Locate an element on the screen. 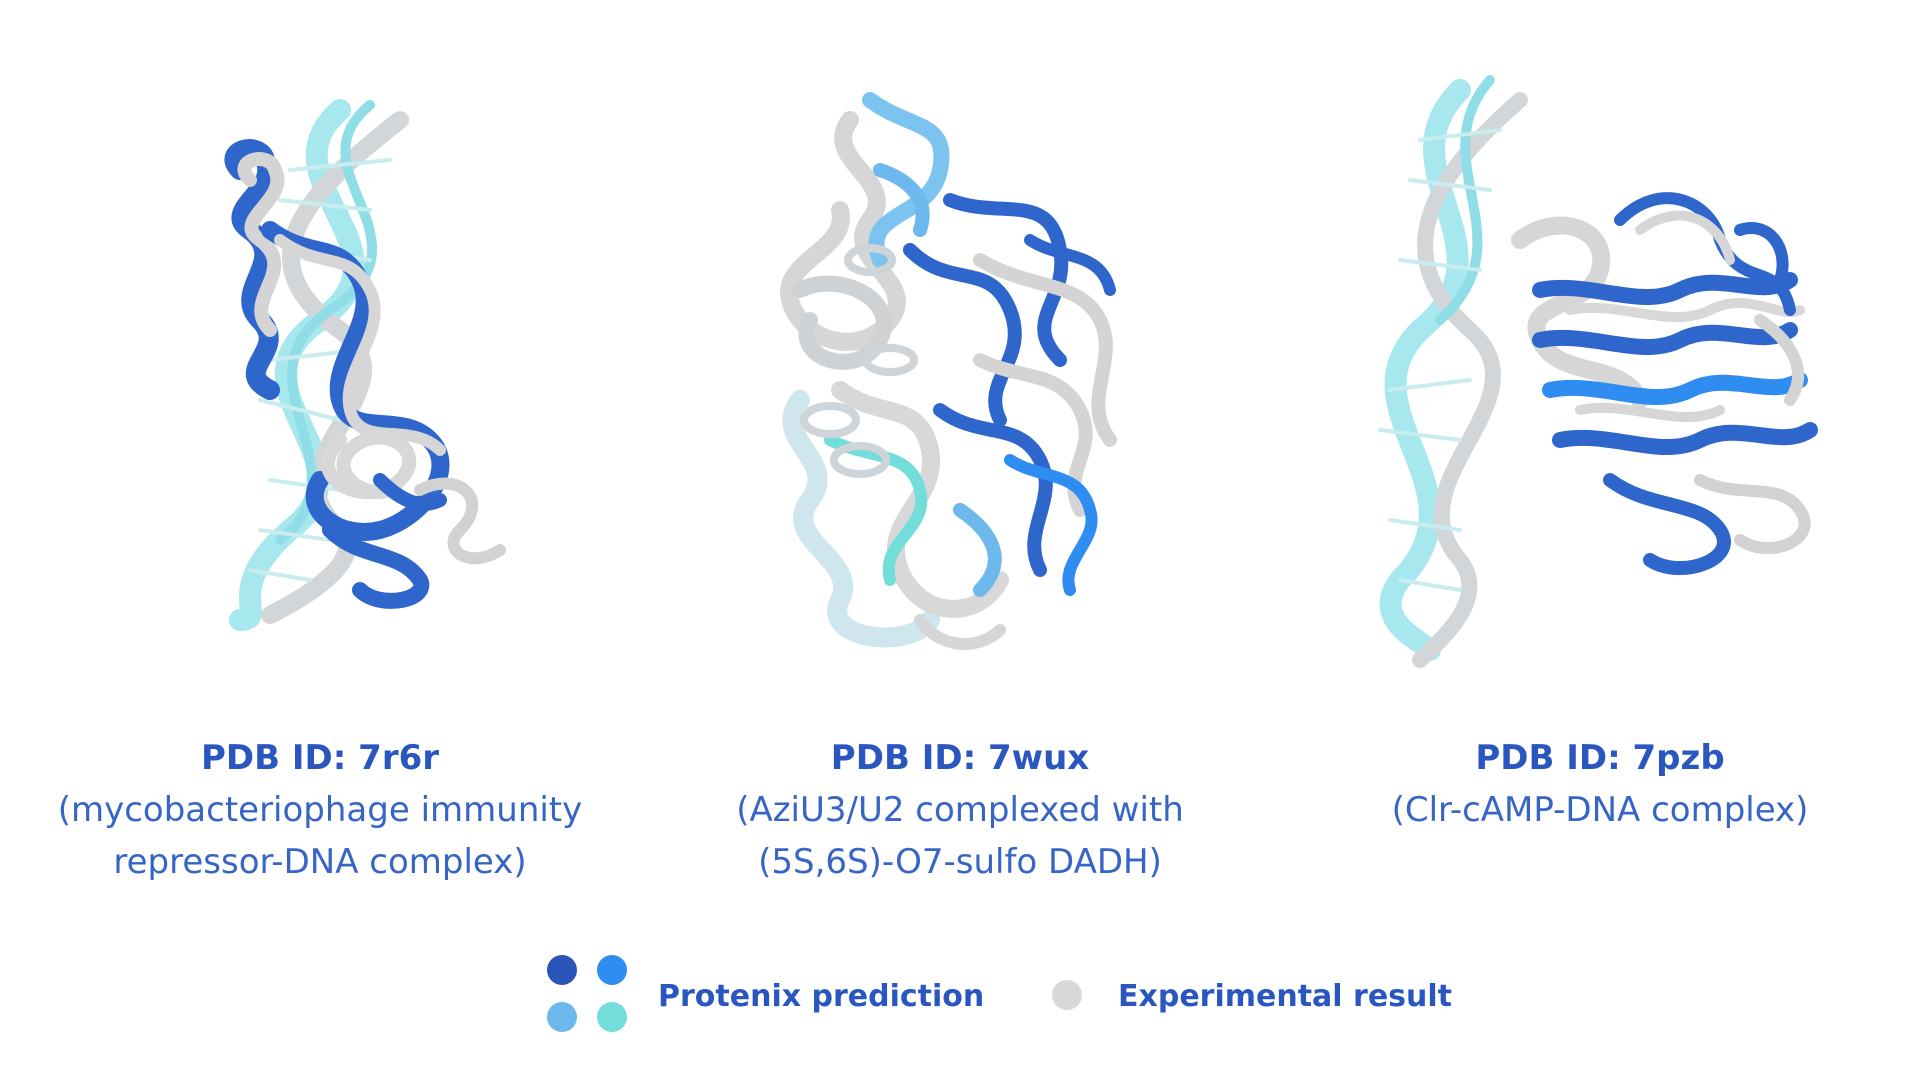 Image resolution: width=1920 pixels, height=1080 pixels. complex-description-line2: repressor-DNA complex) is located at coordinates (320, 862).